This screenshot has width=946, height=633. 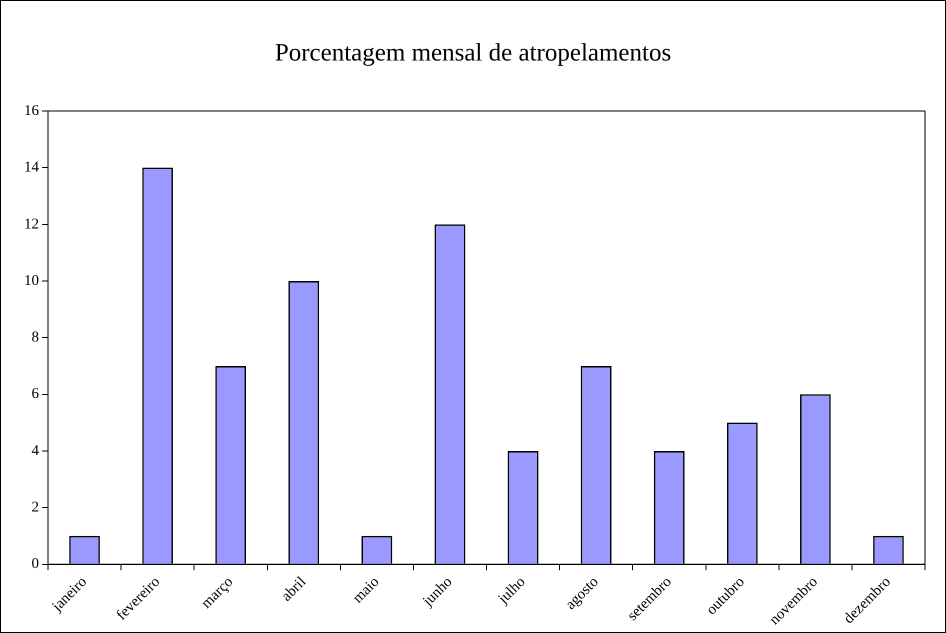 What do you see at coordinates (35, 508) in the screenshot?
I see `y-tick-label: 2` at bounding box center [35, 508].